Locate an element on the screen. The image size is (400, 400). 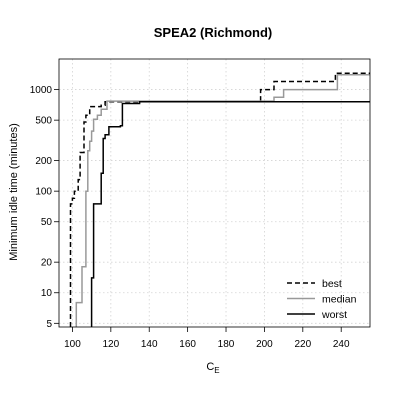
y-tick-label: 500 is located at coordinates (43, 121).